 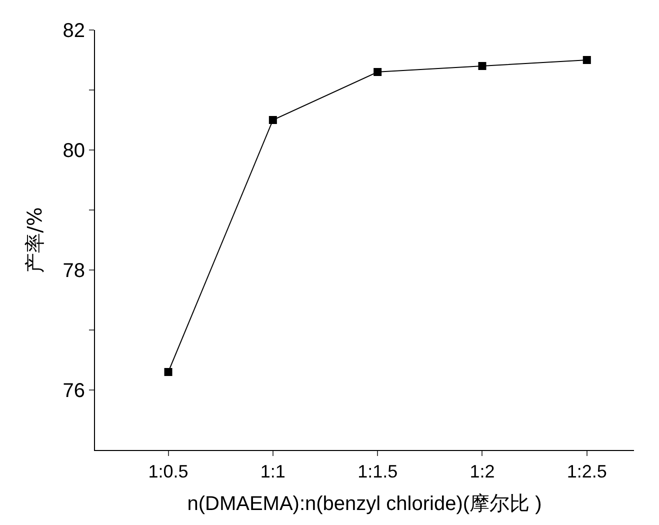 I want to click on y-axis-title: 产率/%, so click(x=34, y=240).